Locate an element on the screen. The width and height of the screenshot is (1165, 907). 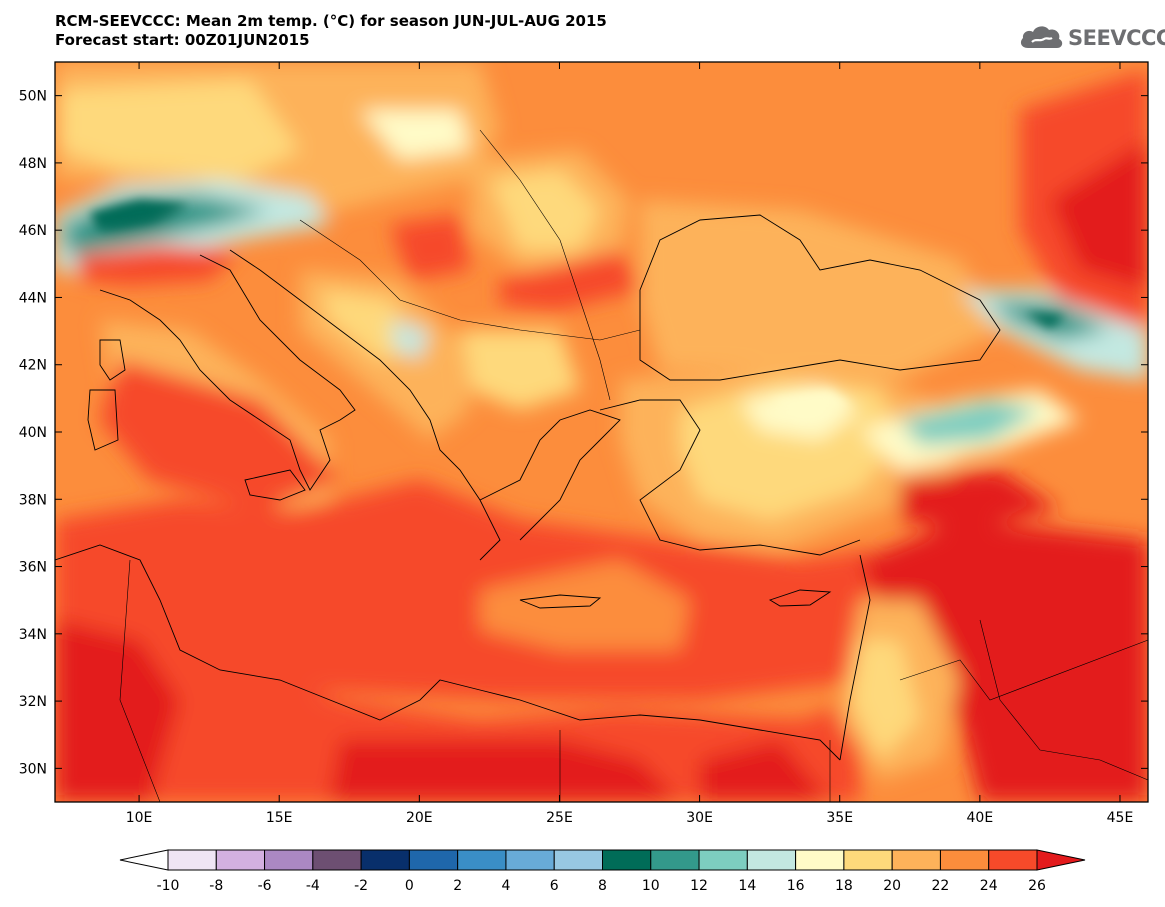
colorbar-label: 6 is located at coordinates (554, 886).